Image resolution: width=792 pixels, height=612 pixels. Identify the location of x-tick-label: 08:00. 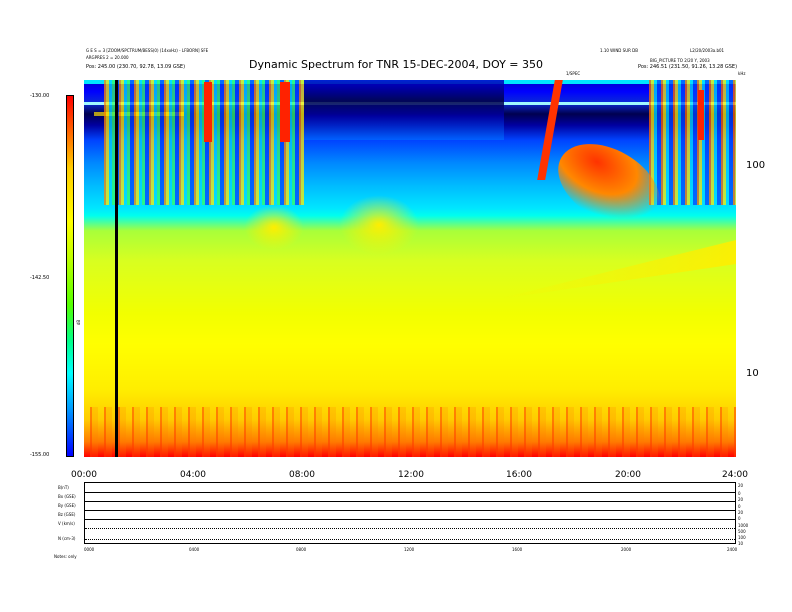
(302, 475).